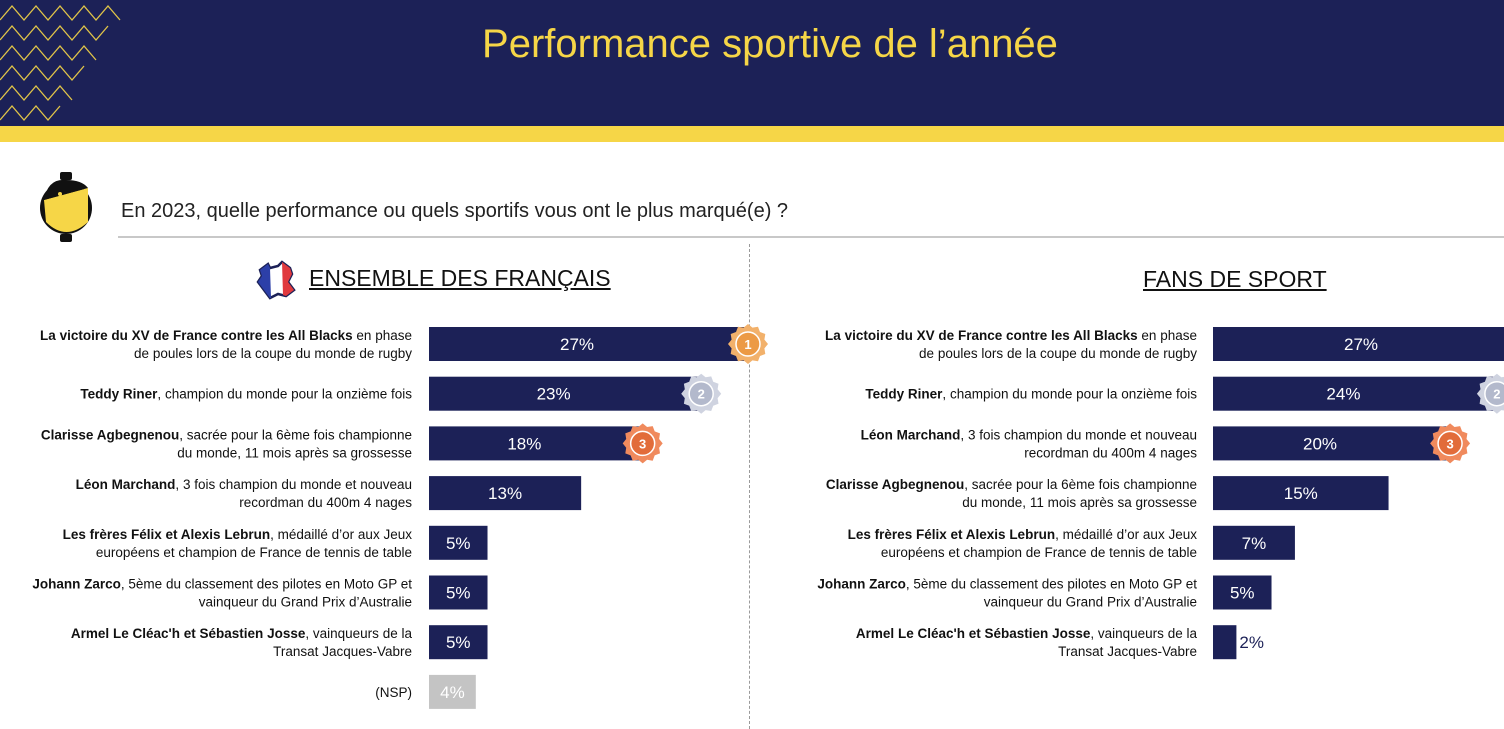 This screenshot has height=729, width=1504. I want to click on bar-value-label: 15%, so click(1301, 493).